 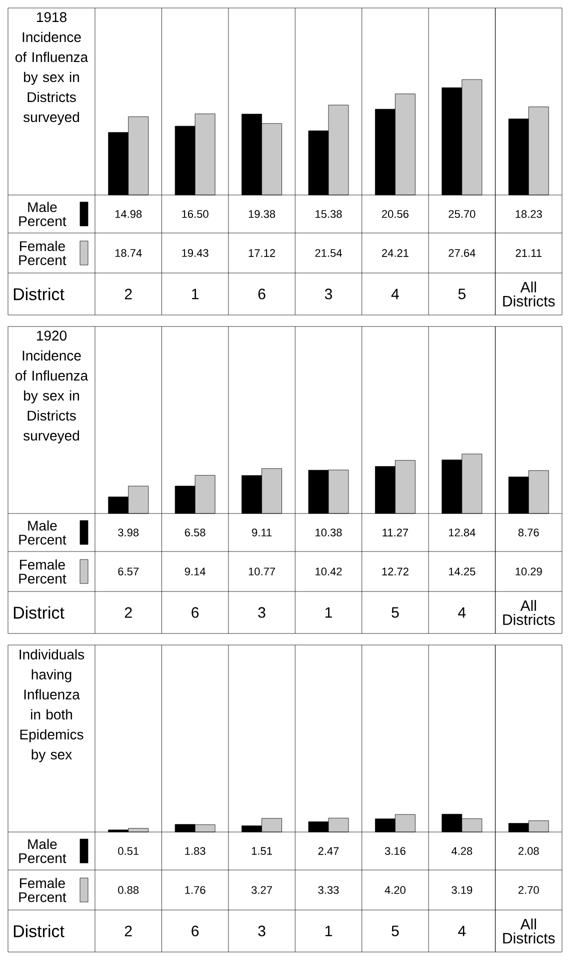 I want to click on data-label: 21.54, so click(x=328, y=253).